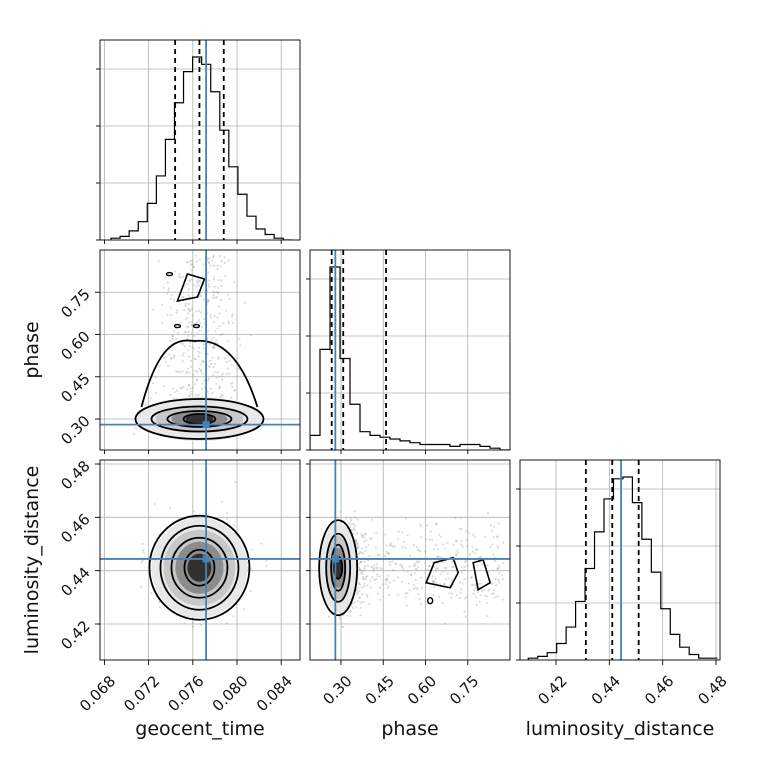 This screenshot has height=760, width=760. Describe the element at coordinates (75, 528) in the screenshot. I see `y-tick-label: 0.46` at that location.